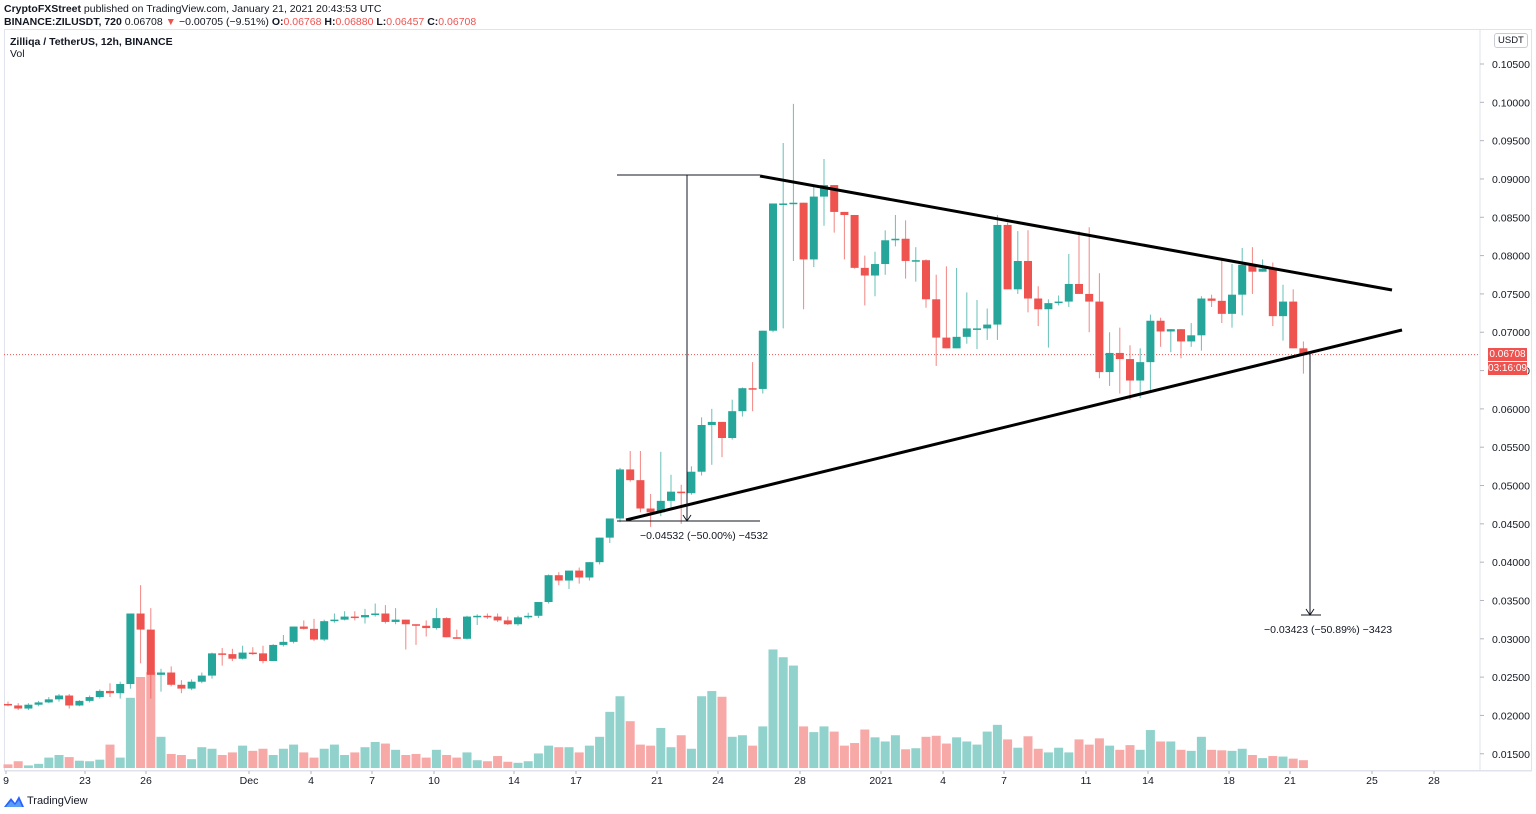 This screenshot has height=814, width=1536. I want to click on price-change: −0.00705 (−9.51%), so click(224, 22).